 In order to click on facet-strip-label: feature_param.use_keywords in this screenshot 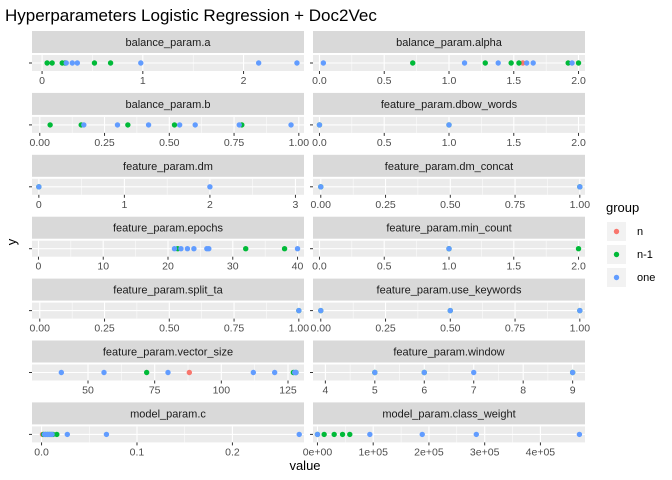, I will do `click(449, 291)`.